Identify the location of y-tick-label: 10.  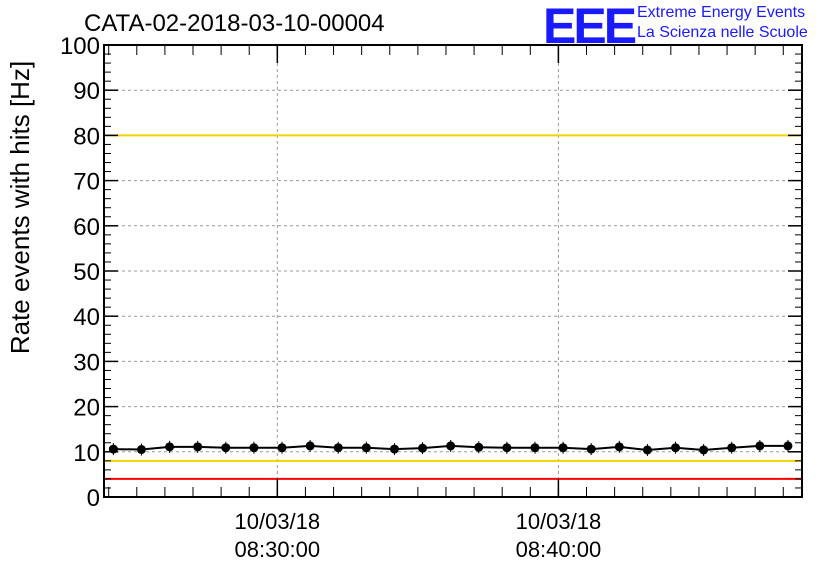
(86, 453).